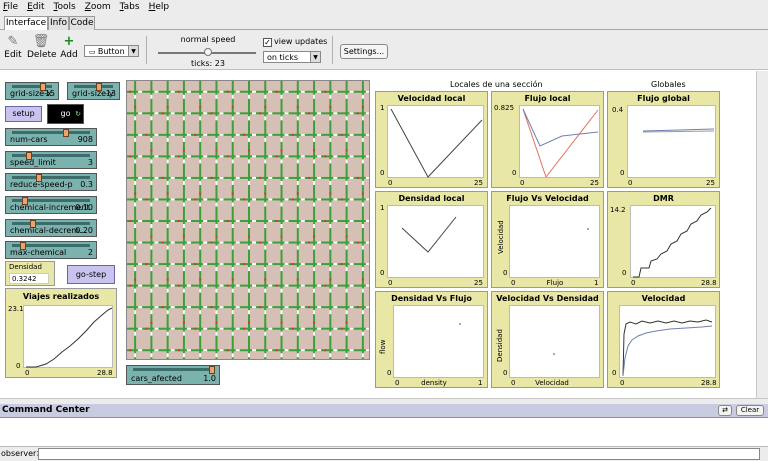  I want to click on speed-limit-slider: speed_limit 3, so click(51, 160).